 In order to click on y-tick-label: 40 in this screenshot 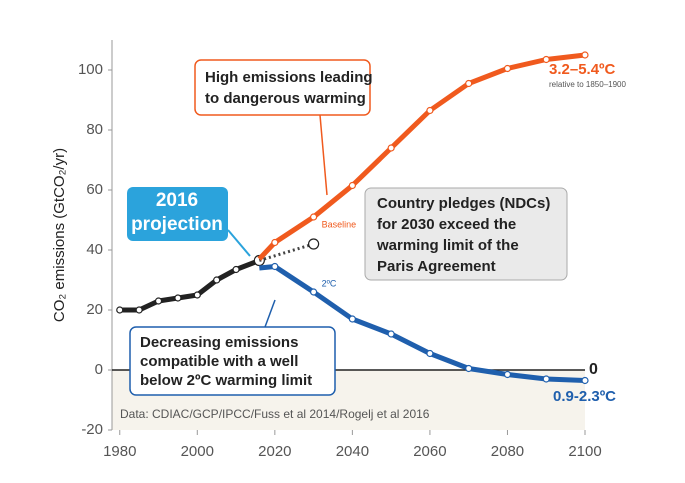, I will do `click(94, 249)`.